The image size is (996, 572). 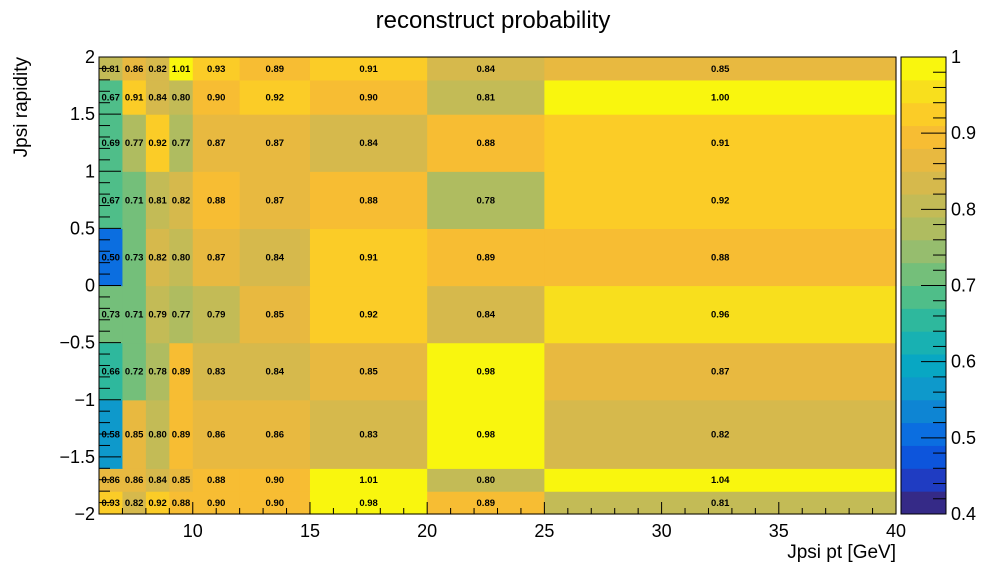 What do you see at coordinates (110, 315) in the screenshot?
I see `cell-value-label: 0.73` at bounding box center [110, 315].